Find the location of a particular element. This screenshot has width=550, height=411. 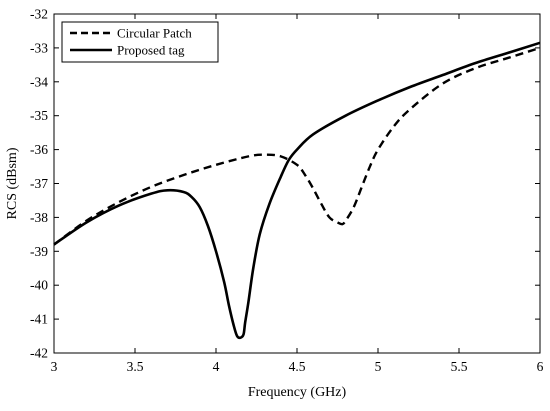

y-tick-label: -35 is located at coordinates (39, 115).